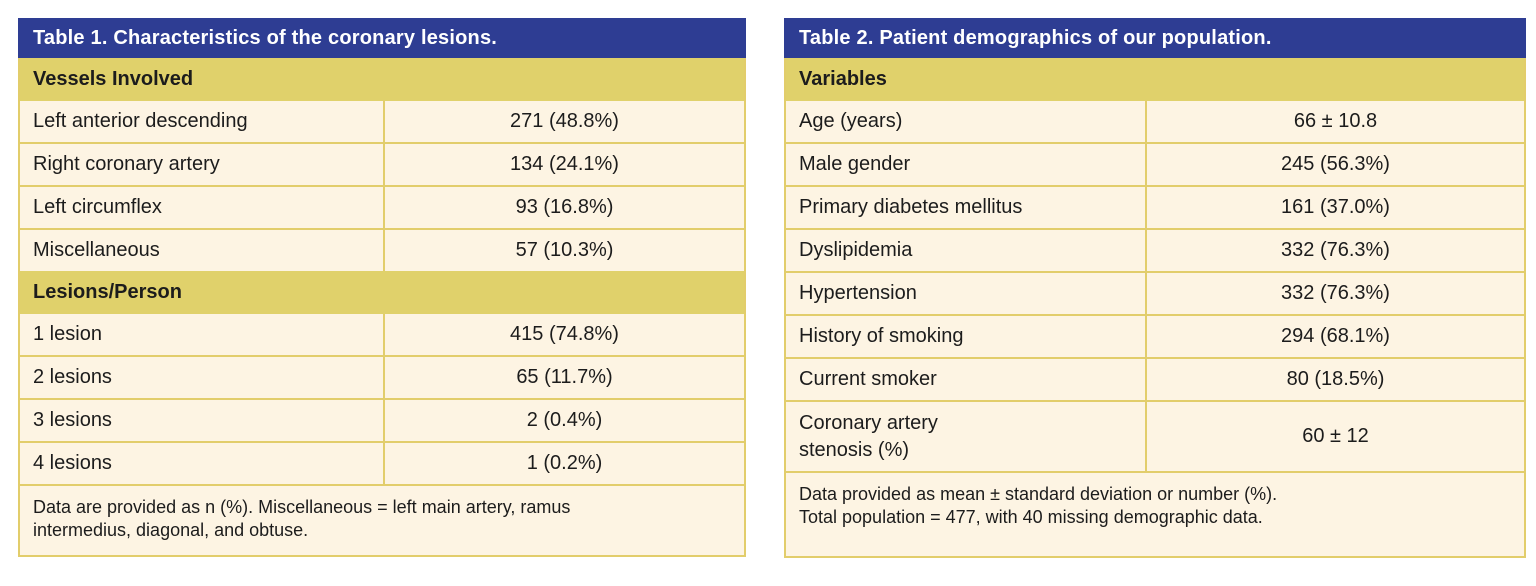 The width and height of the screenshot is (1536, 586). Describe the element at coordinates (966, 121) in the screenshot. I see `row-label: Age (years)` at that location.